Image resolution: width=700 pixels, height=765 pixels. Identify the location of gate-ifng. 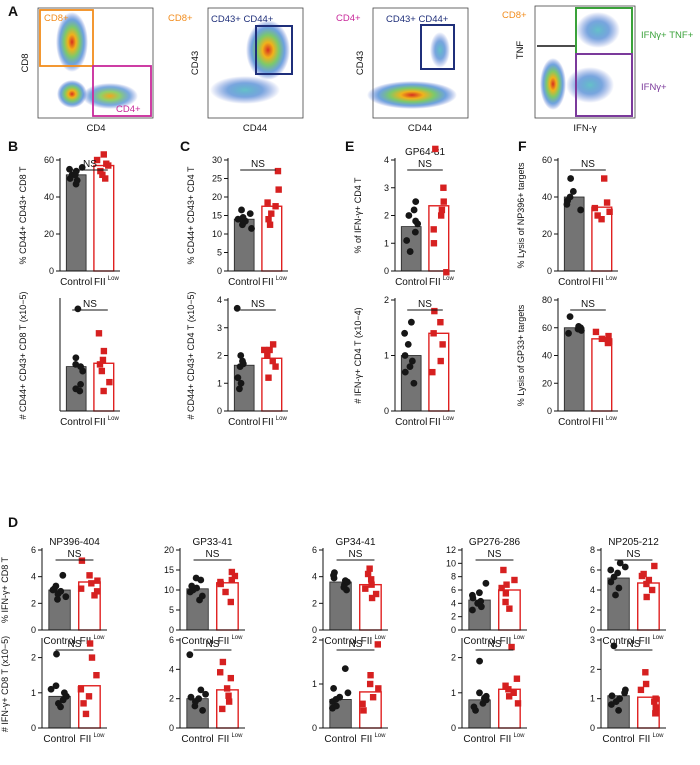
(604, 85).